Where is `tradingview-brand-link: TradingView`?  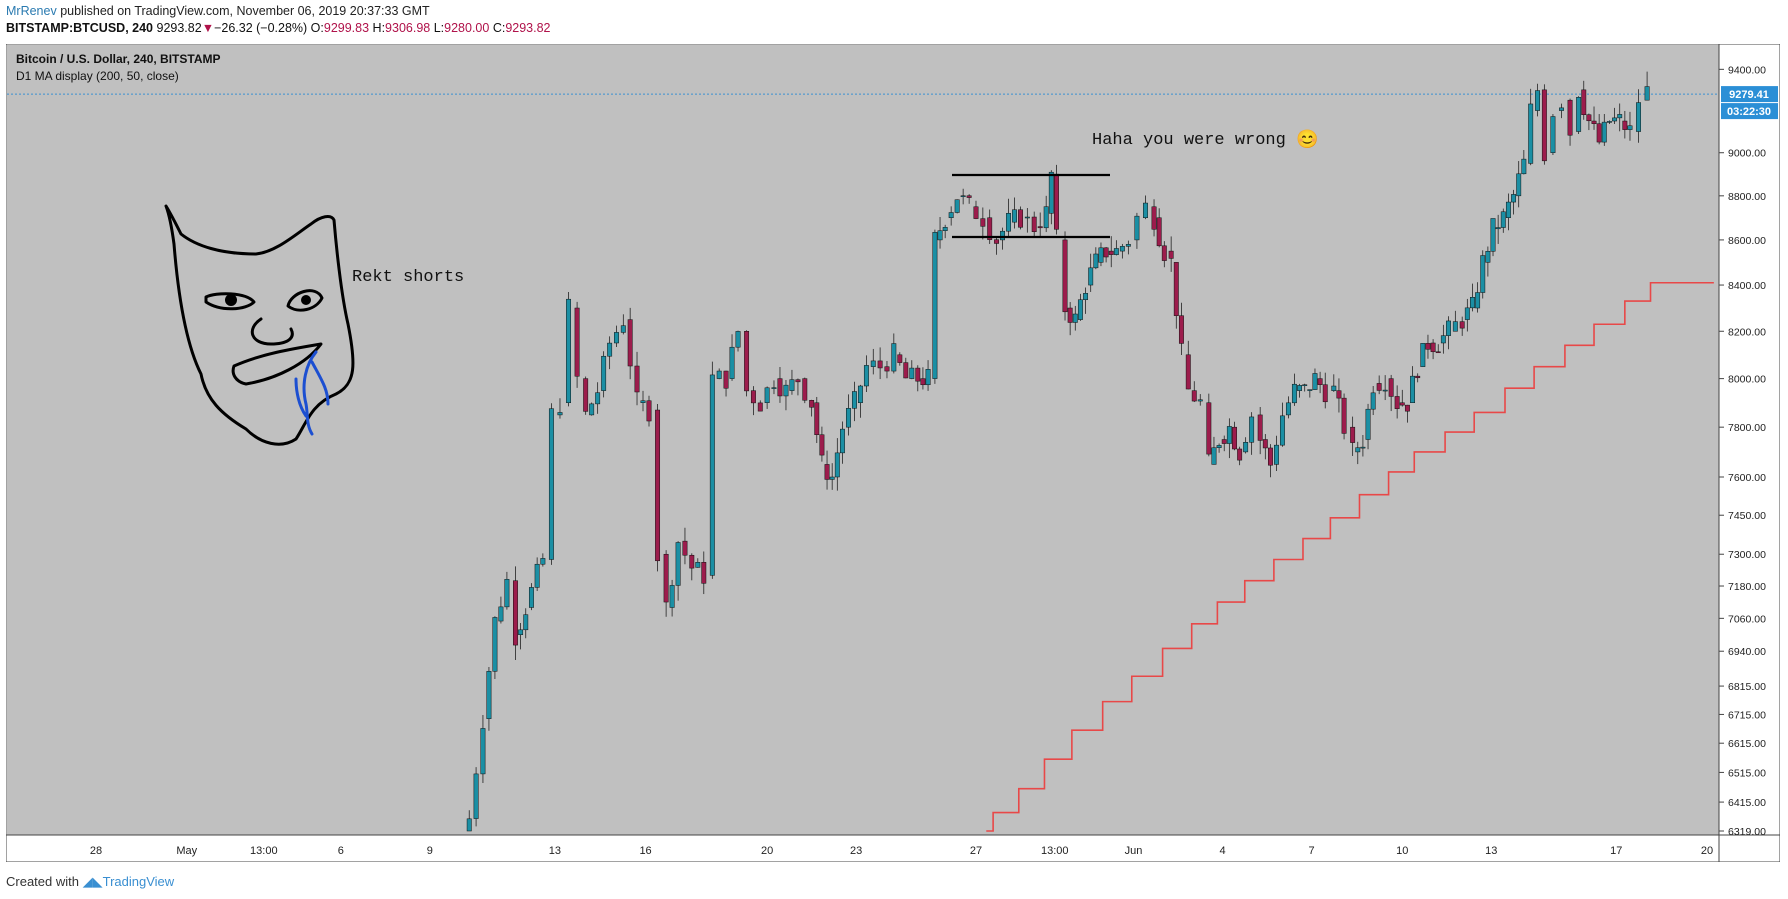 tradingview-brand-link: TradingView is located at coordinates (138, 881).